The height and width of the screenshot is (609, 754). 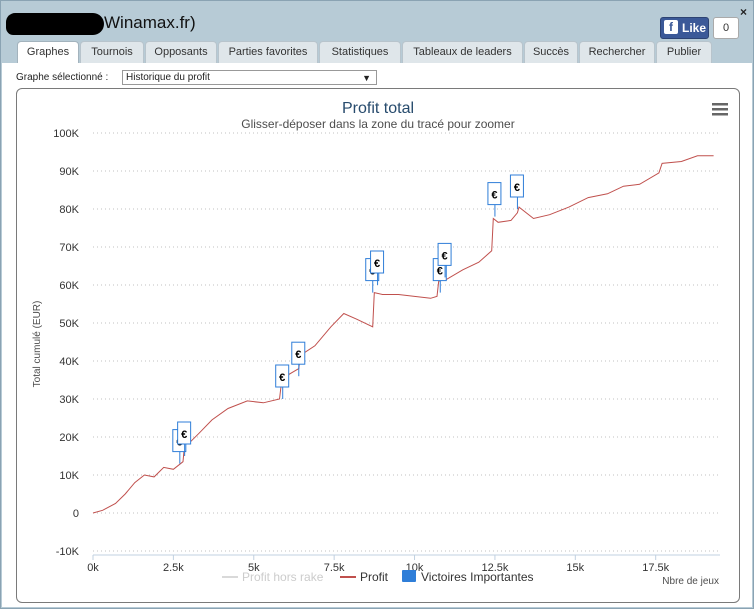 I want to click on graph-selector-label: Graphe sélectionné :, so click(x=62, y=77).